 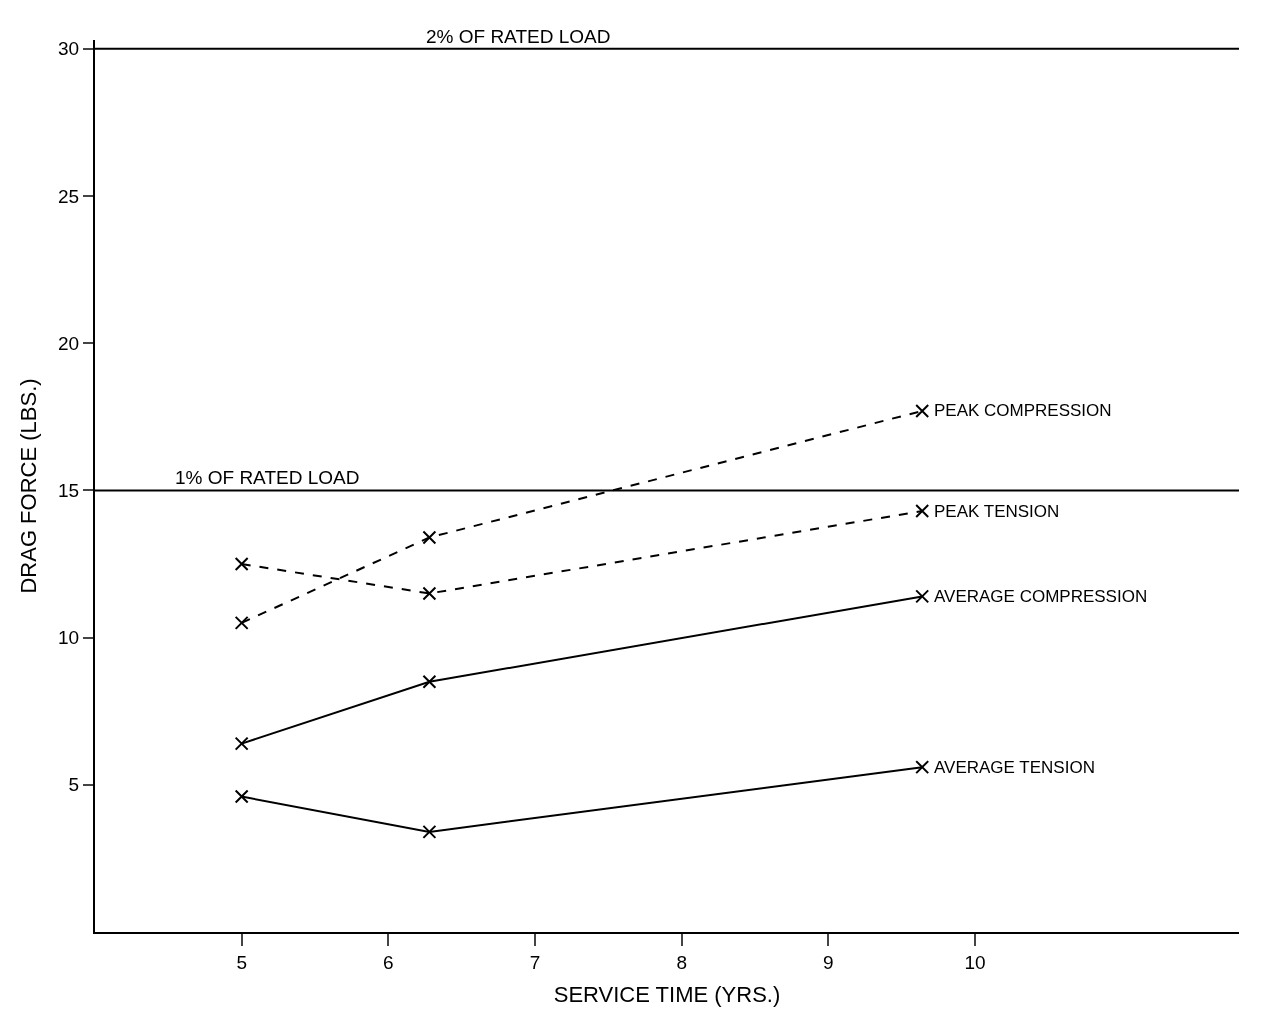 What do you see at coordinates (69, 638) in the screenshot?
I see `y-tick-label: 10` at bounding box center [69, 638].